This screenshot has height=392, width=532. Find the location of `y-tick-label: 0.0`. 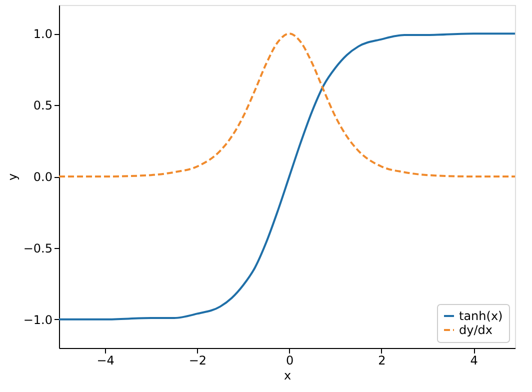

y-tick-label: 0.0 is located at coordinates (42, 177).